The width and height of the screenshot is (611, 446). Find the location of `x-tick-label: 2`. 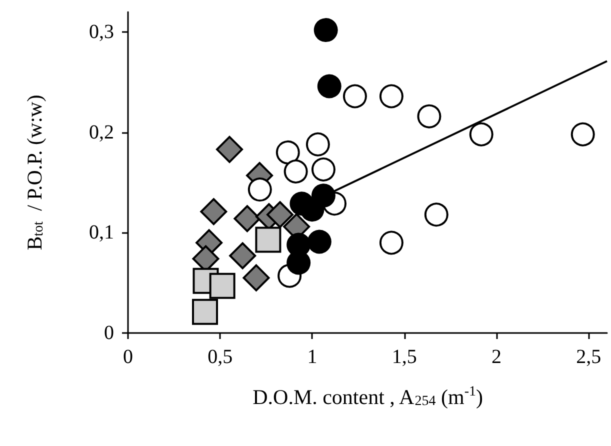

x-tick-label: 2 is located at coordinates (496, 357).